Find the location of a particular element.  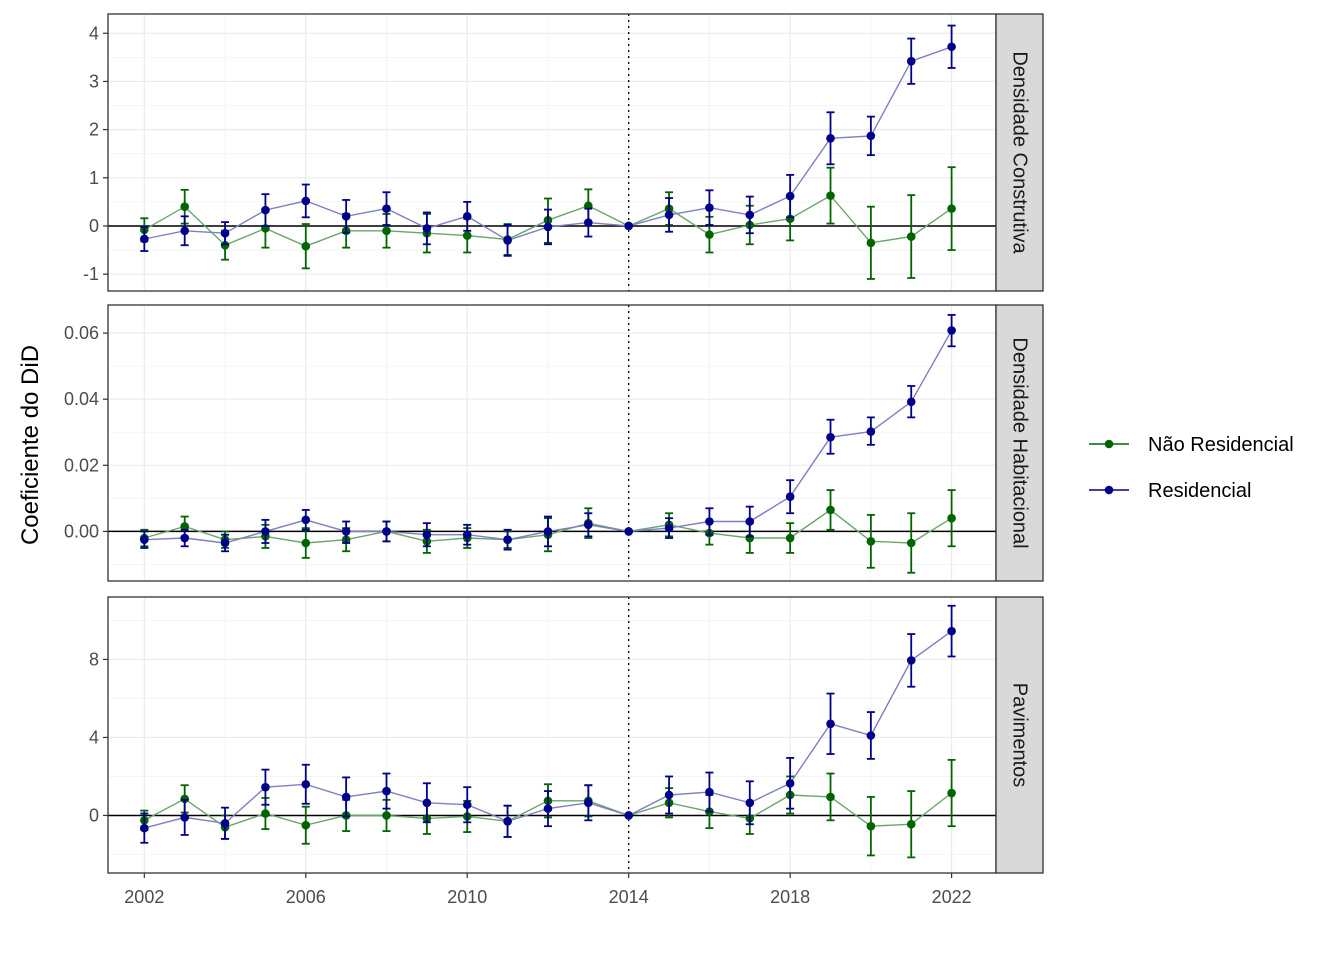

y-tick-label: 3 is located at coordinates (94, 81).